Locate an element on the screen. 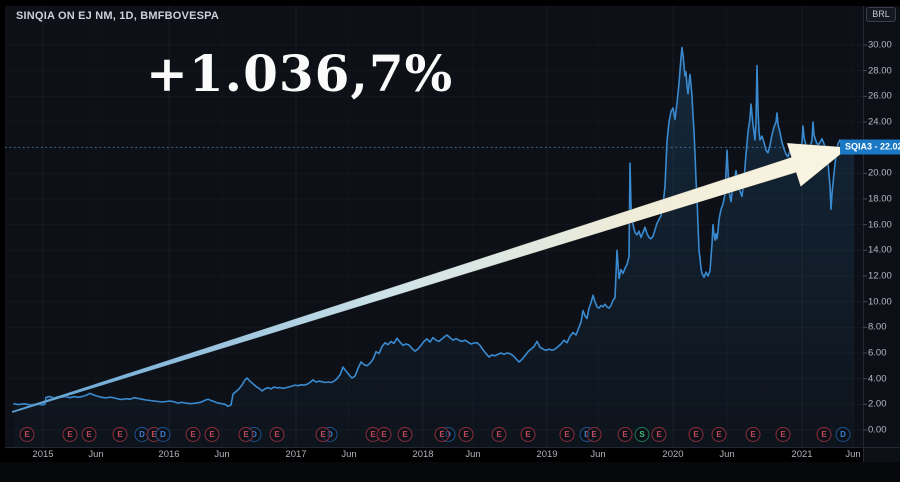 Image resolution: width=900 pixels, height=482 pixels. time-tick-label: 2016 is located at coordinates (169, 454).